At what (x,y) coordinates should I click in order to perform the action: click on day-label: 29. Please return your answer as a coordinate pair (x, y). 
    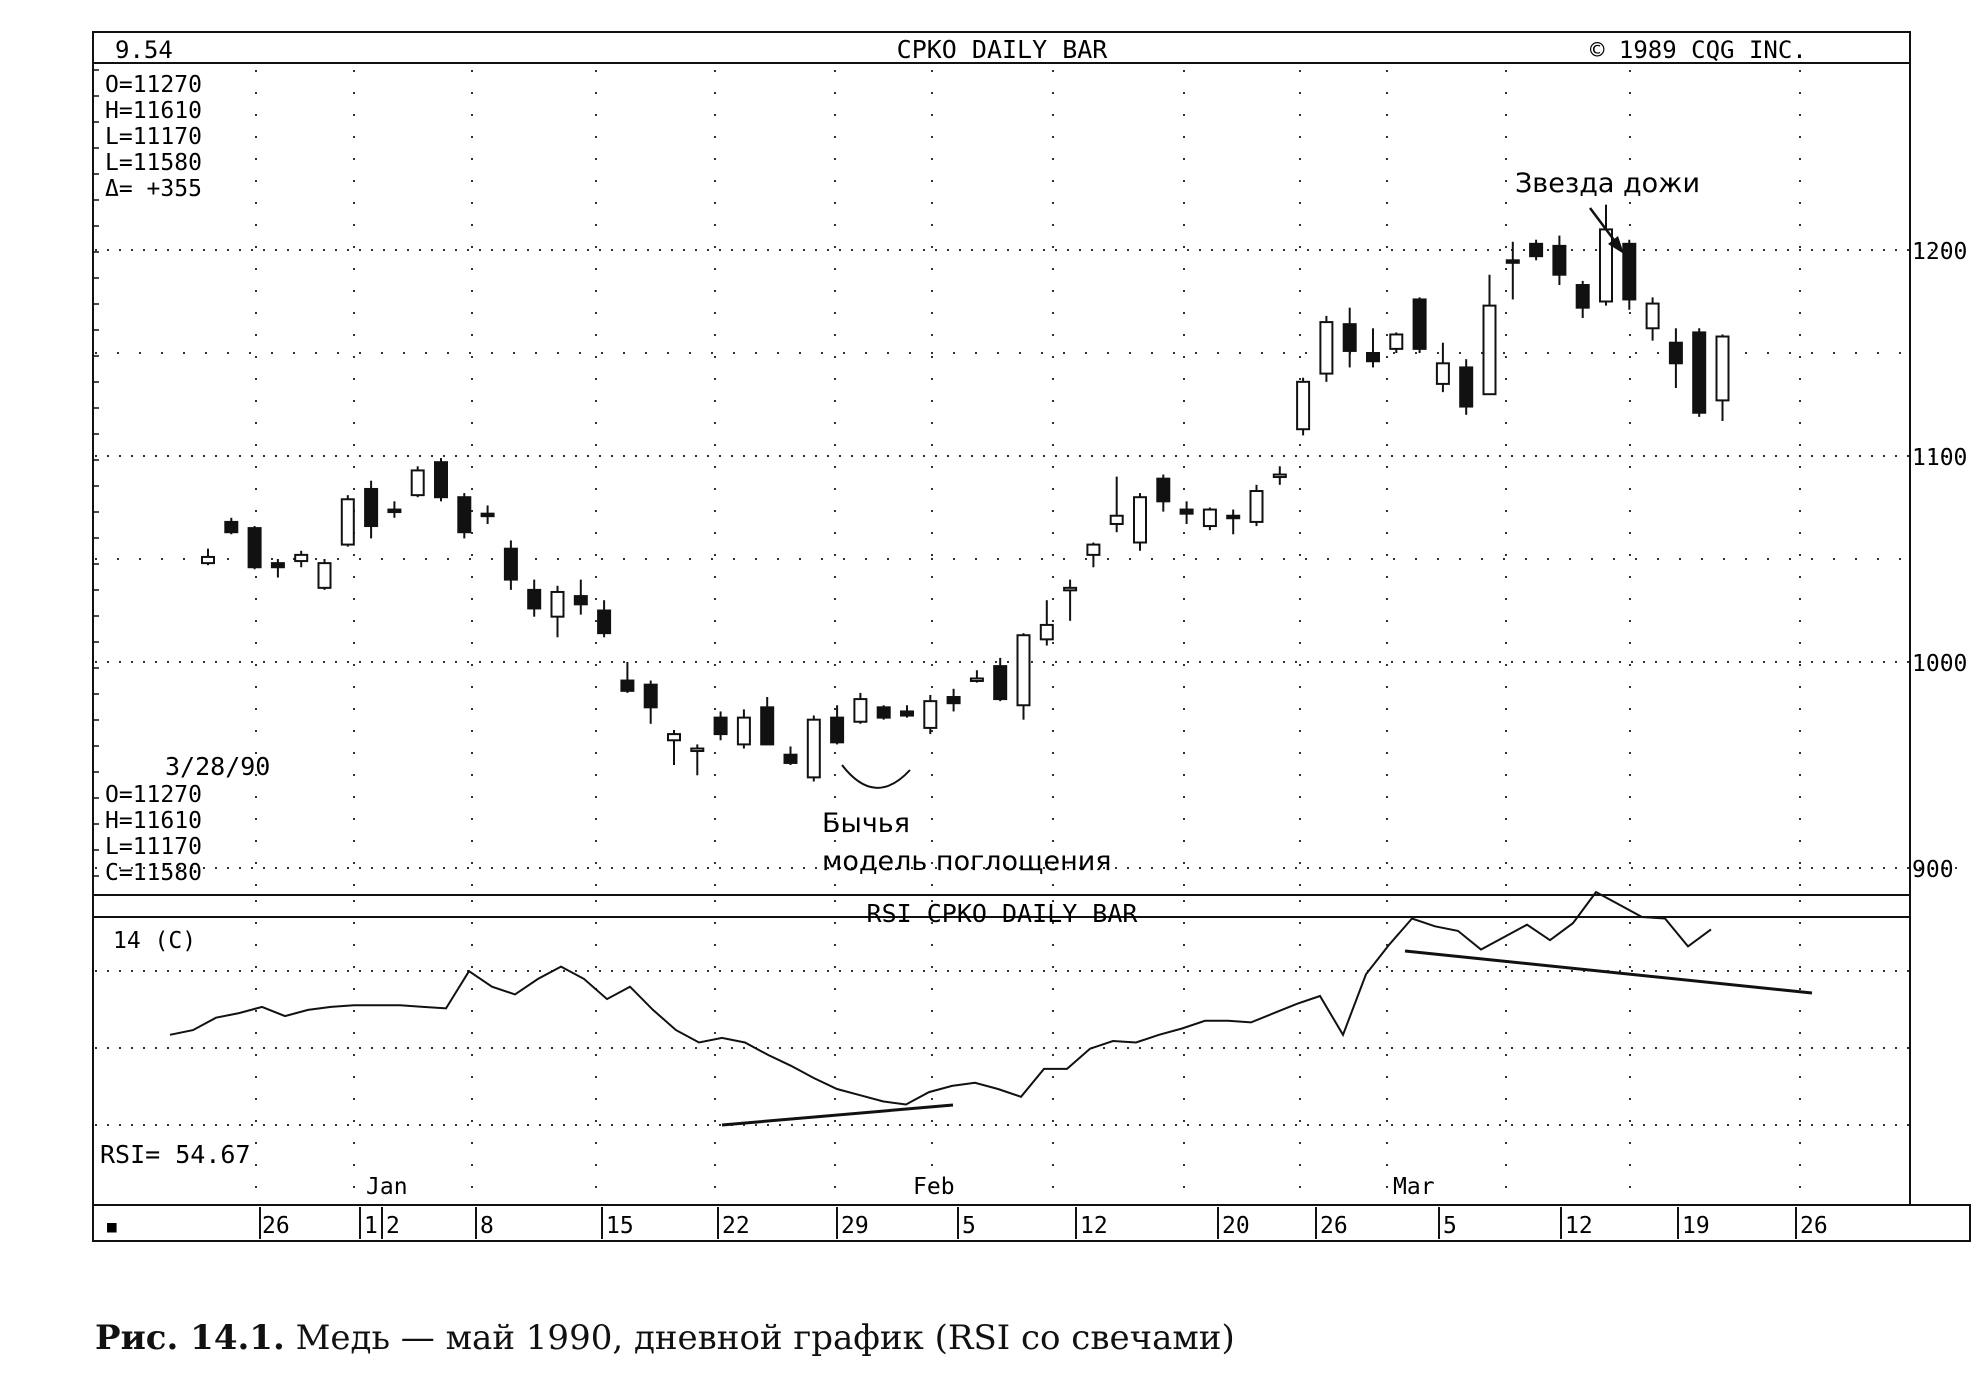
    Looking at the image, I should click on (855, 1226).